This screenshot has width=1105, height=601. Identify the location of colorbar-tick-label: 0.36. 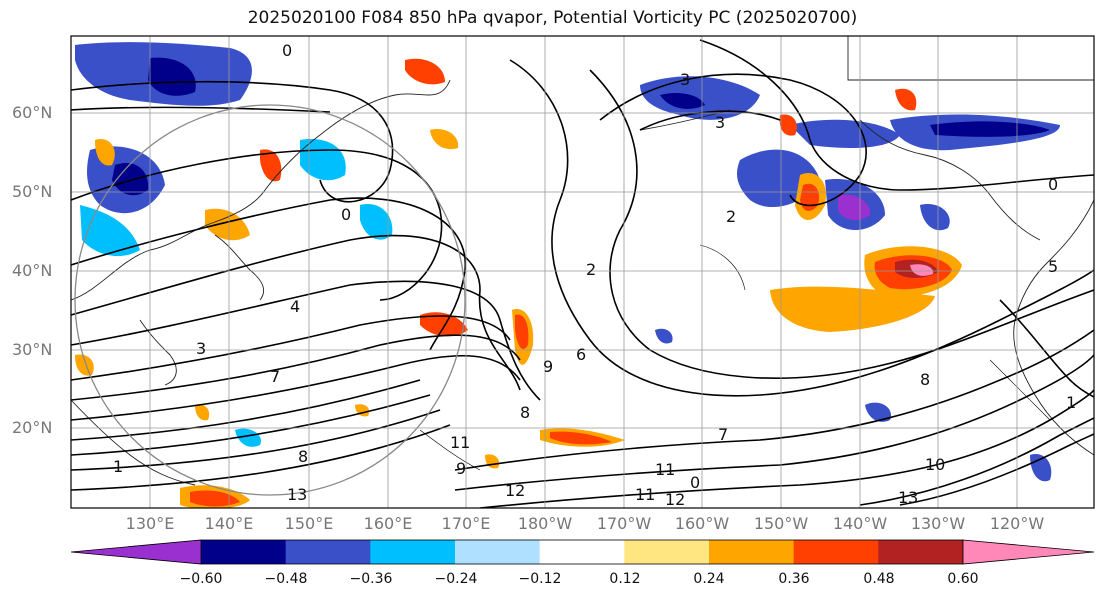
(794, 579).